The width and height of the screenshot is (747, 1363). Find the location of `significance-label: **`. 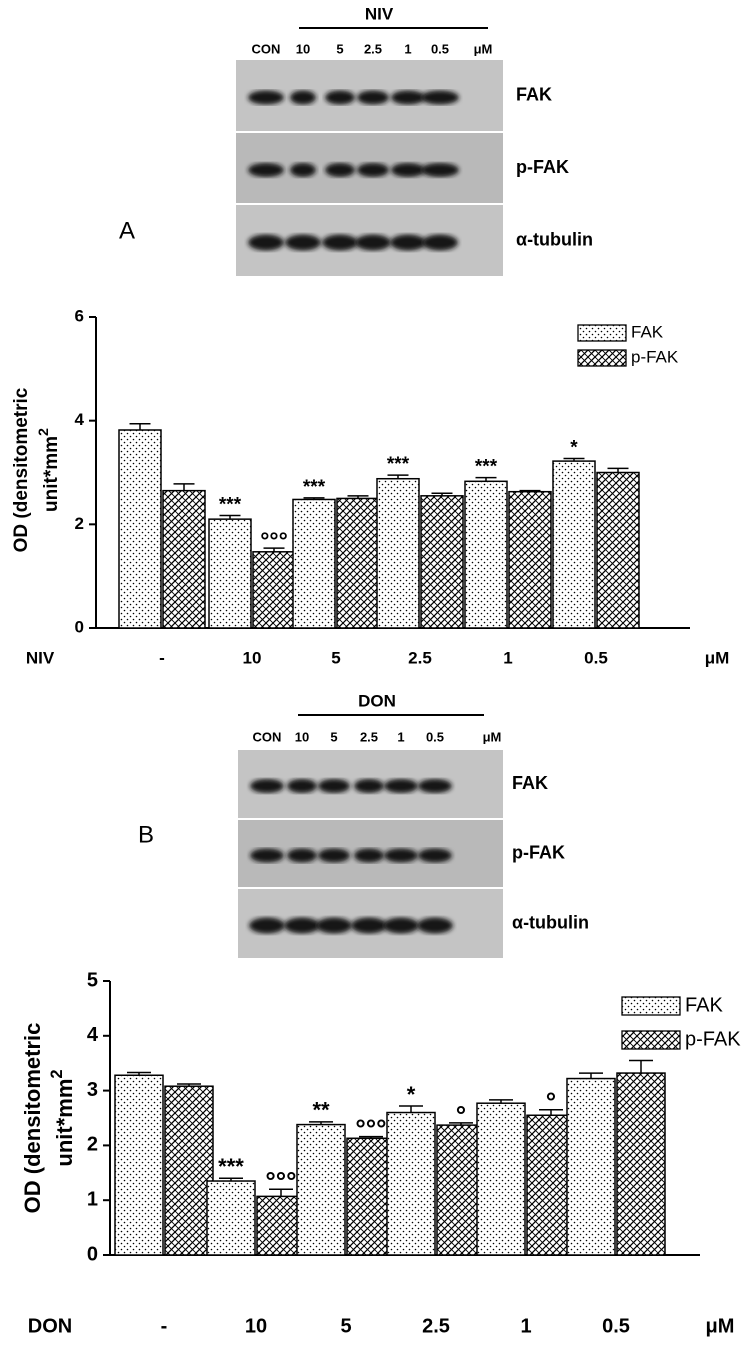

significance-label: ** is located at coordinates (321, 1110).